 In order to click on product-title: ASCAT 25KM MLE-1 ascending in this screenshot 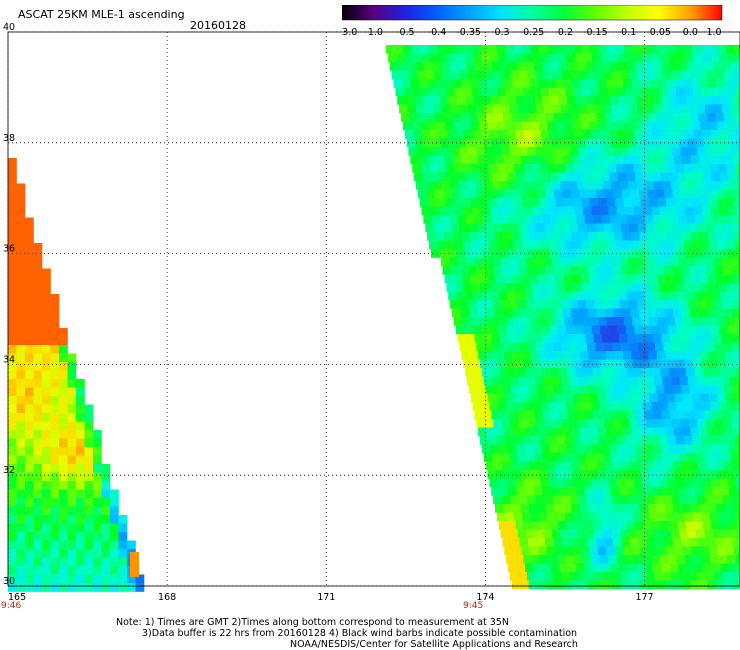, I will do `click(101, 14)`.